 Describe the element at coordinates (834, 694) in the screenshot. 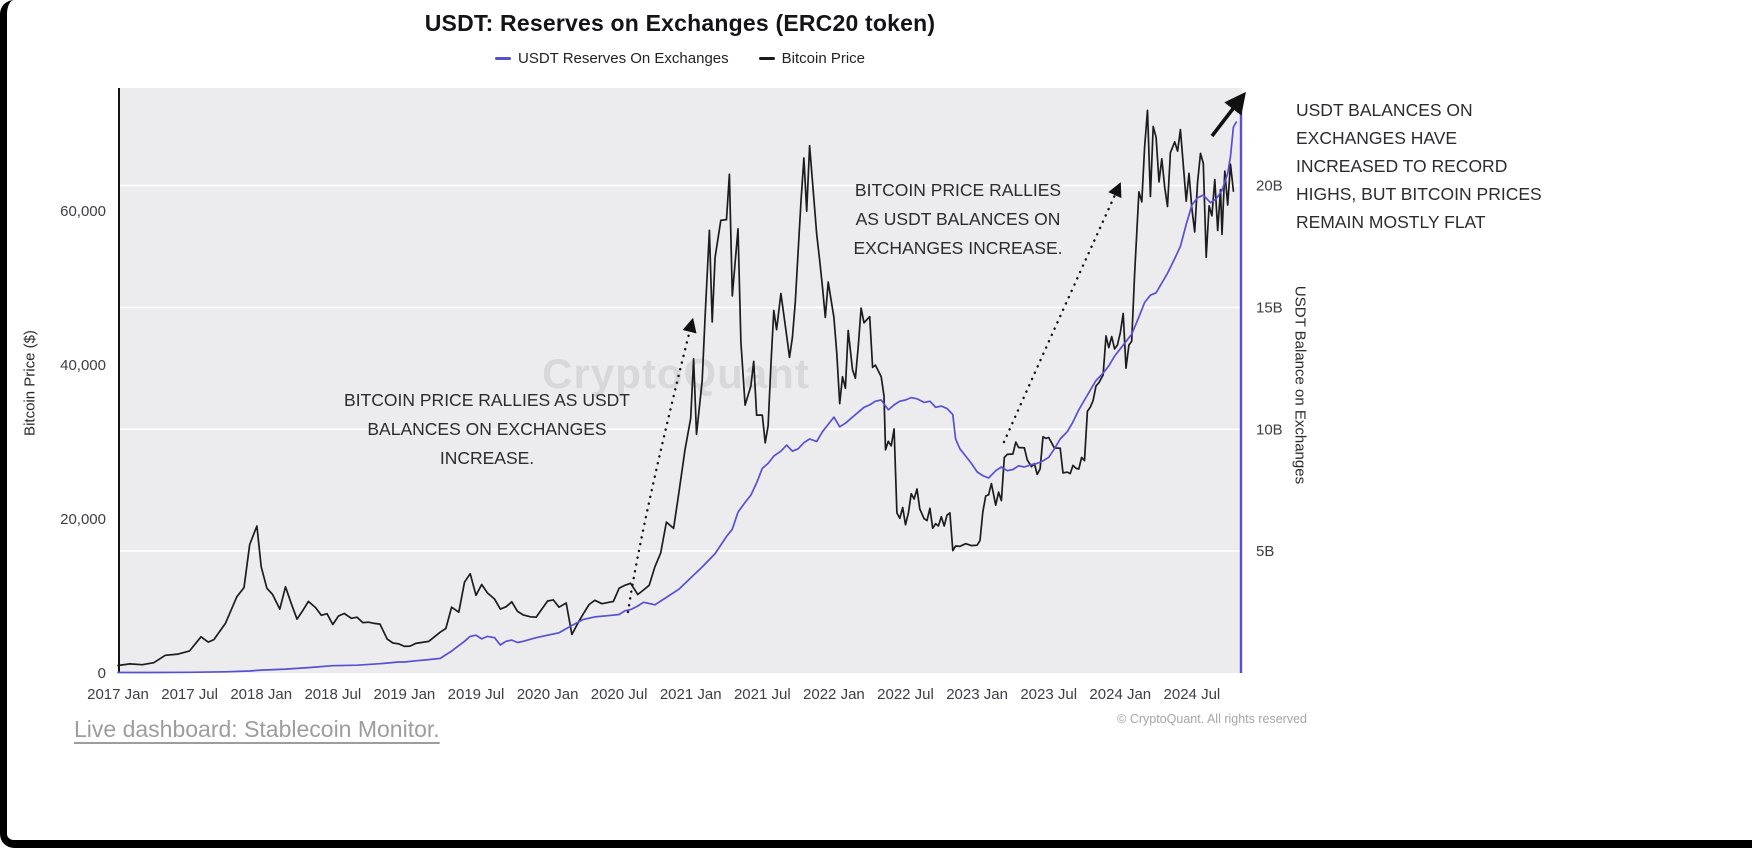

I see `x-tick-label: 2022 Jan` at that location.